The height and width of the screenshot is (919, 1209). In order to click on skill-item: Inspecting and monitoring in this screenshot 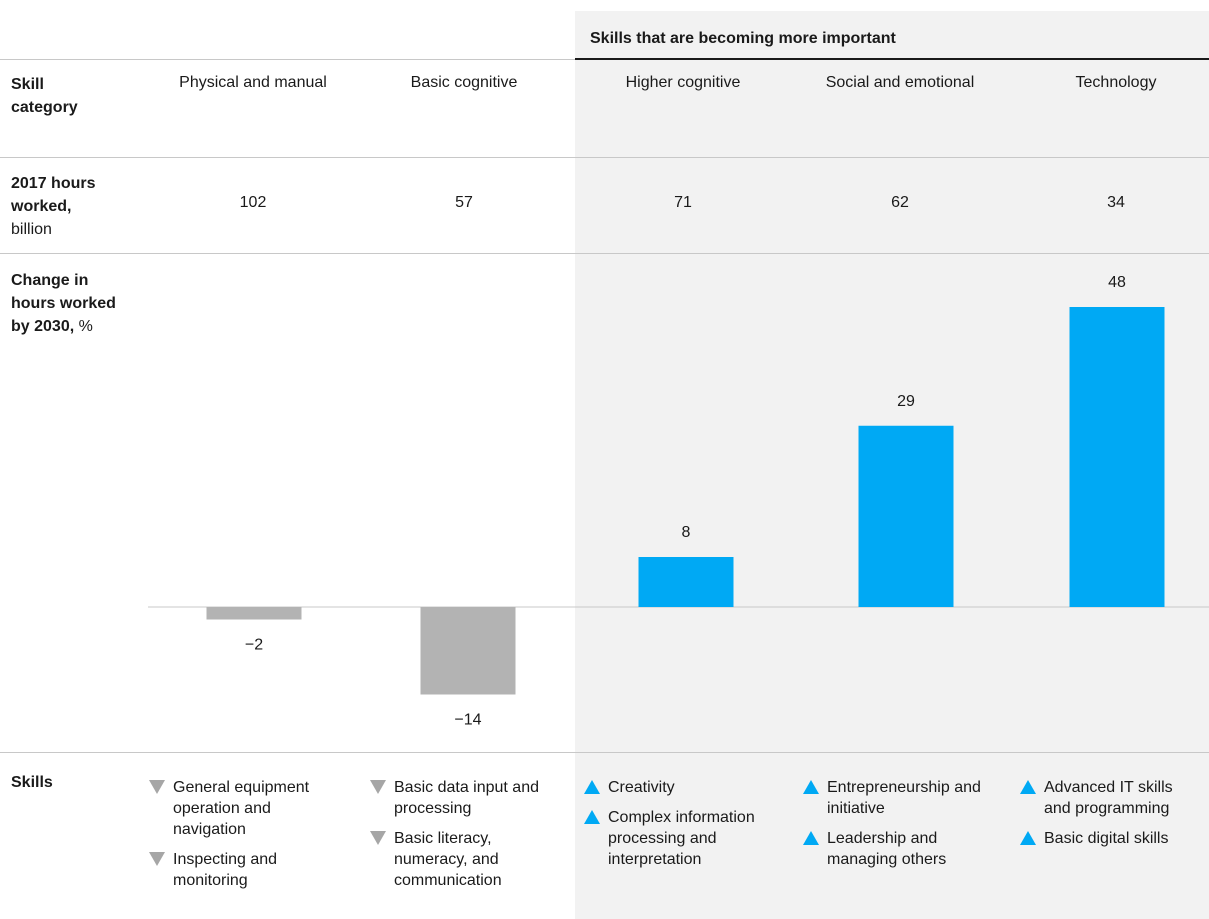, I will do `click(247, 870)`.